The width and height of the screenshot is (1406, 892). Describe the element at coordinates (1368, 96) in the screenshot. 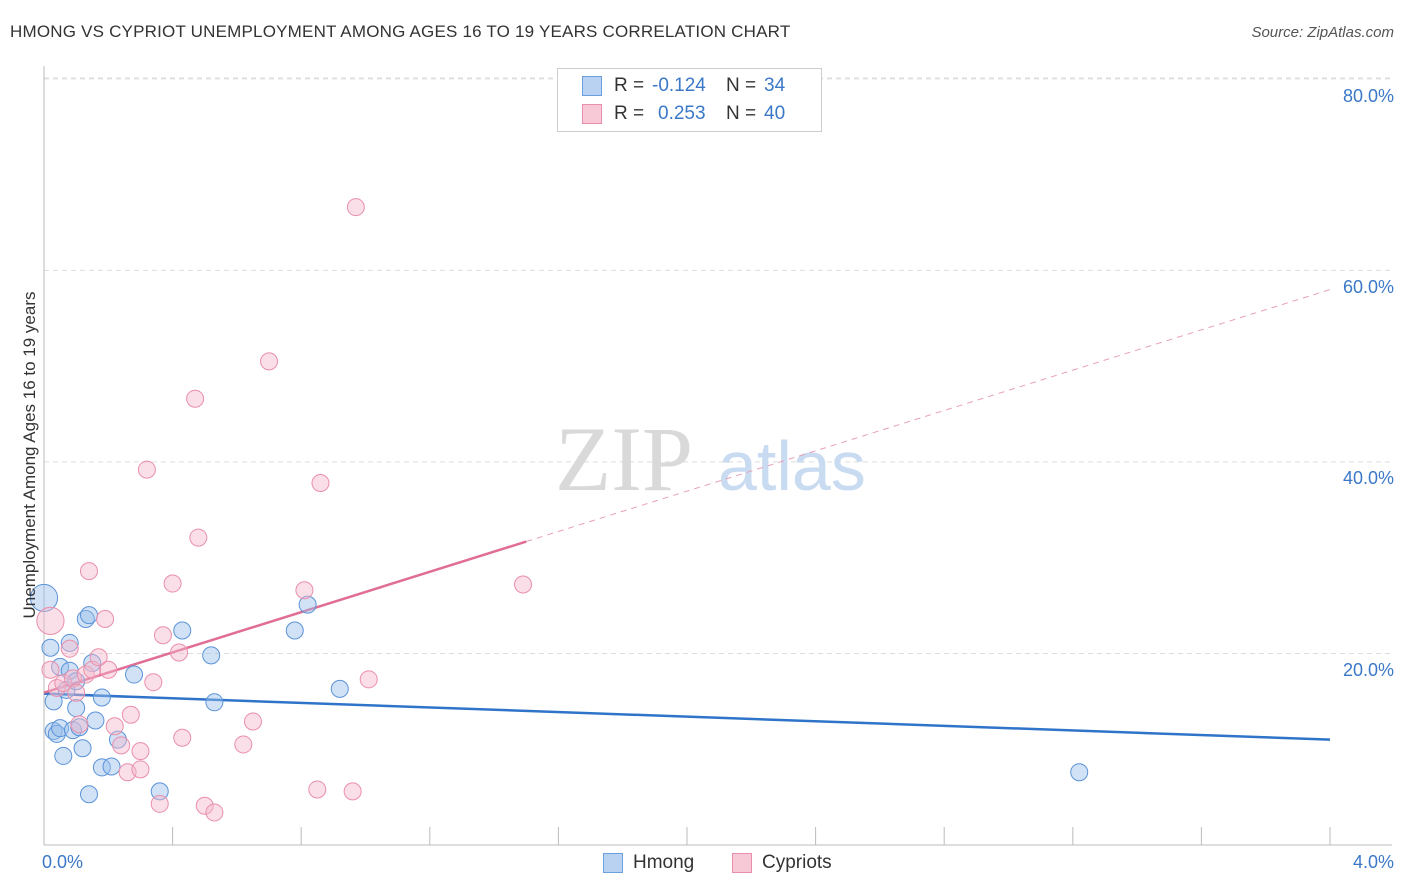

I see `y-tick-label-80: 80.0%` at that location.